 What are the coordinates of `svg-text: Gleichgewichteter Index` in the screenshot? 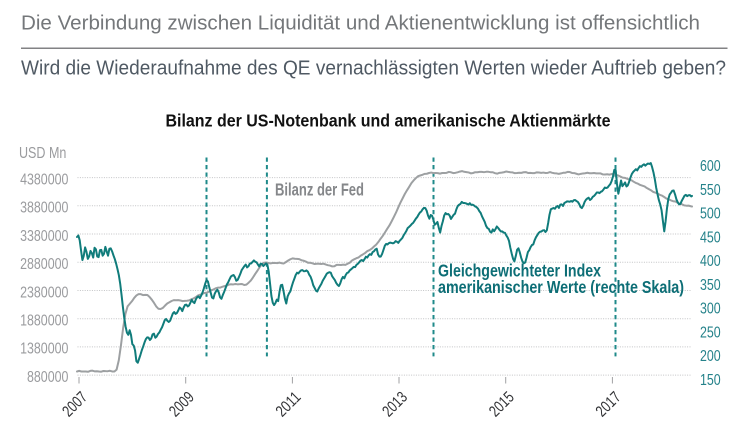 It's located at (519, 270).